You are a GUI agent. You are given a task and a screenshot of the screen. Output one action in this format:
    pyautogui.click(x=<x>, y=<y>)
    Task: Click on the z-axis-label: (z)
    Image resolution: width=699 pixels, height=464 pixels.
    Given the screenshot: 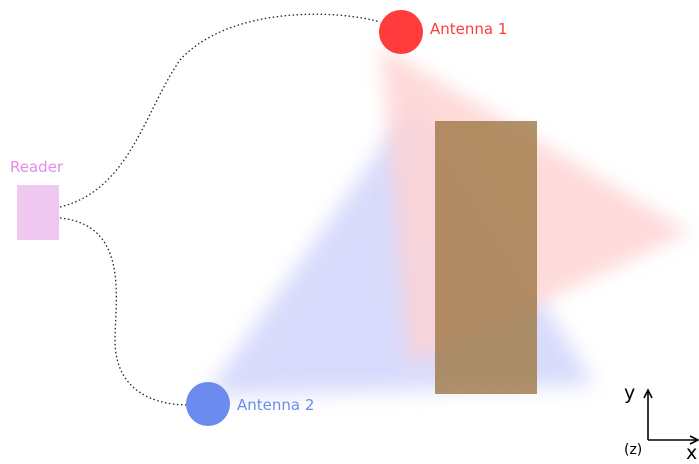 What is the action you would take?
    pyautogui.click(x=633, y=450)
    